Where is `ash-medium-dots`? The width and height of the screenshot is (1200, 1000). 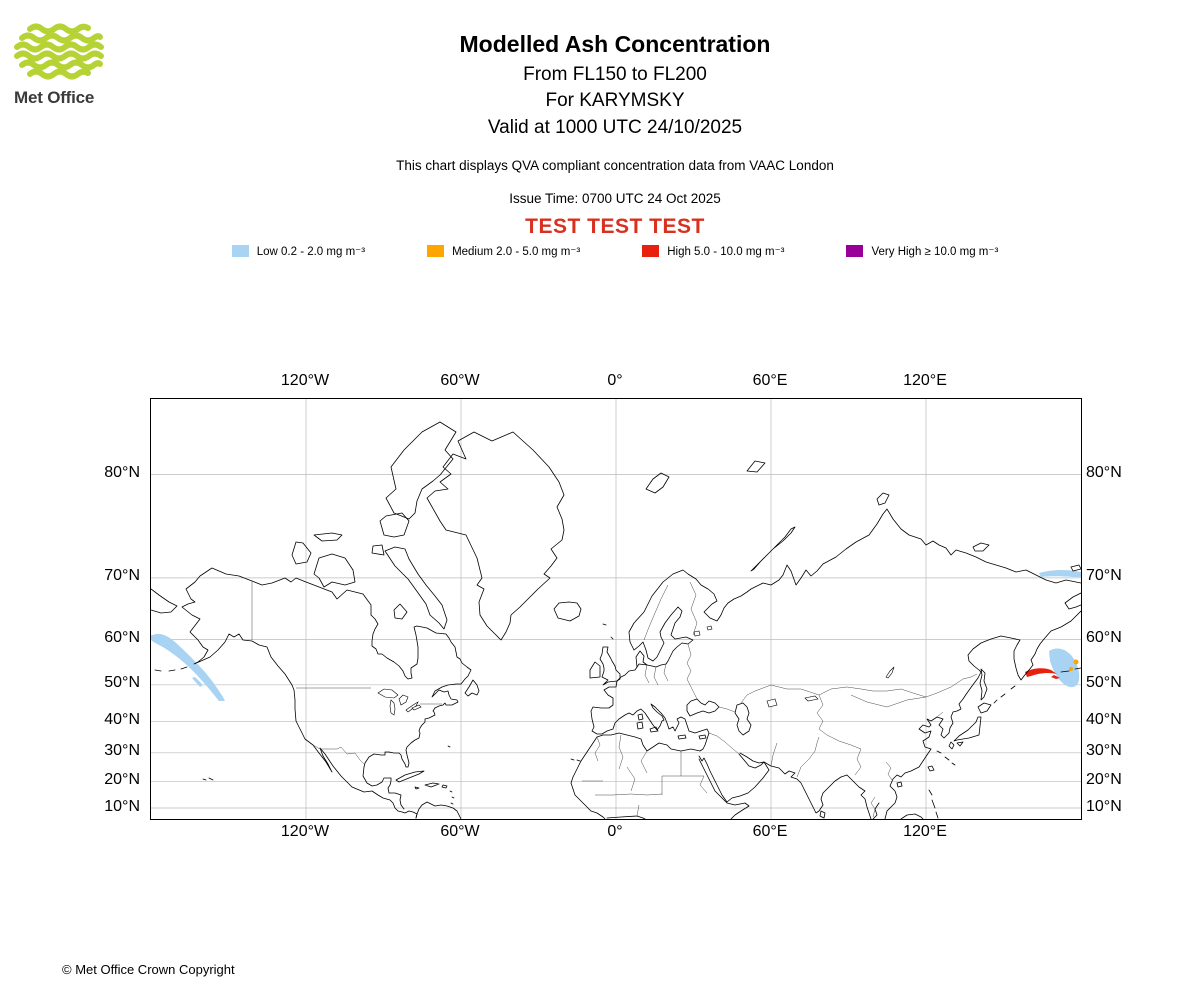 ash-medium-dots is located at coordinates (1074, 665).